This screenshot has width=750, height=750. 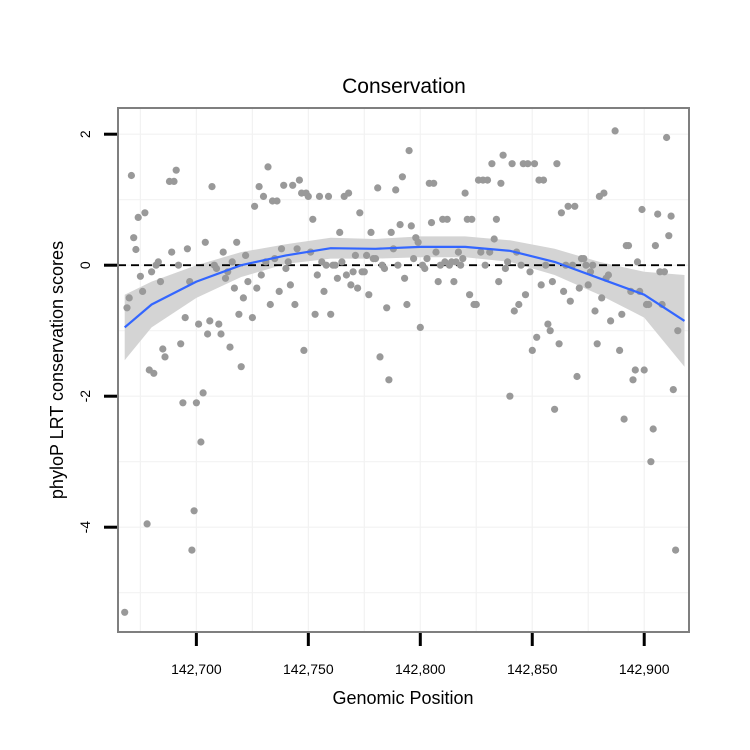 I want to click on confidence-ribbon, so click(x=404, y=301).